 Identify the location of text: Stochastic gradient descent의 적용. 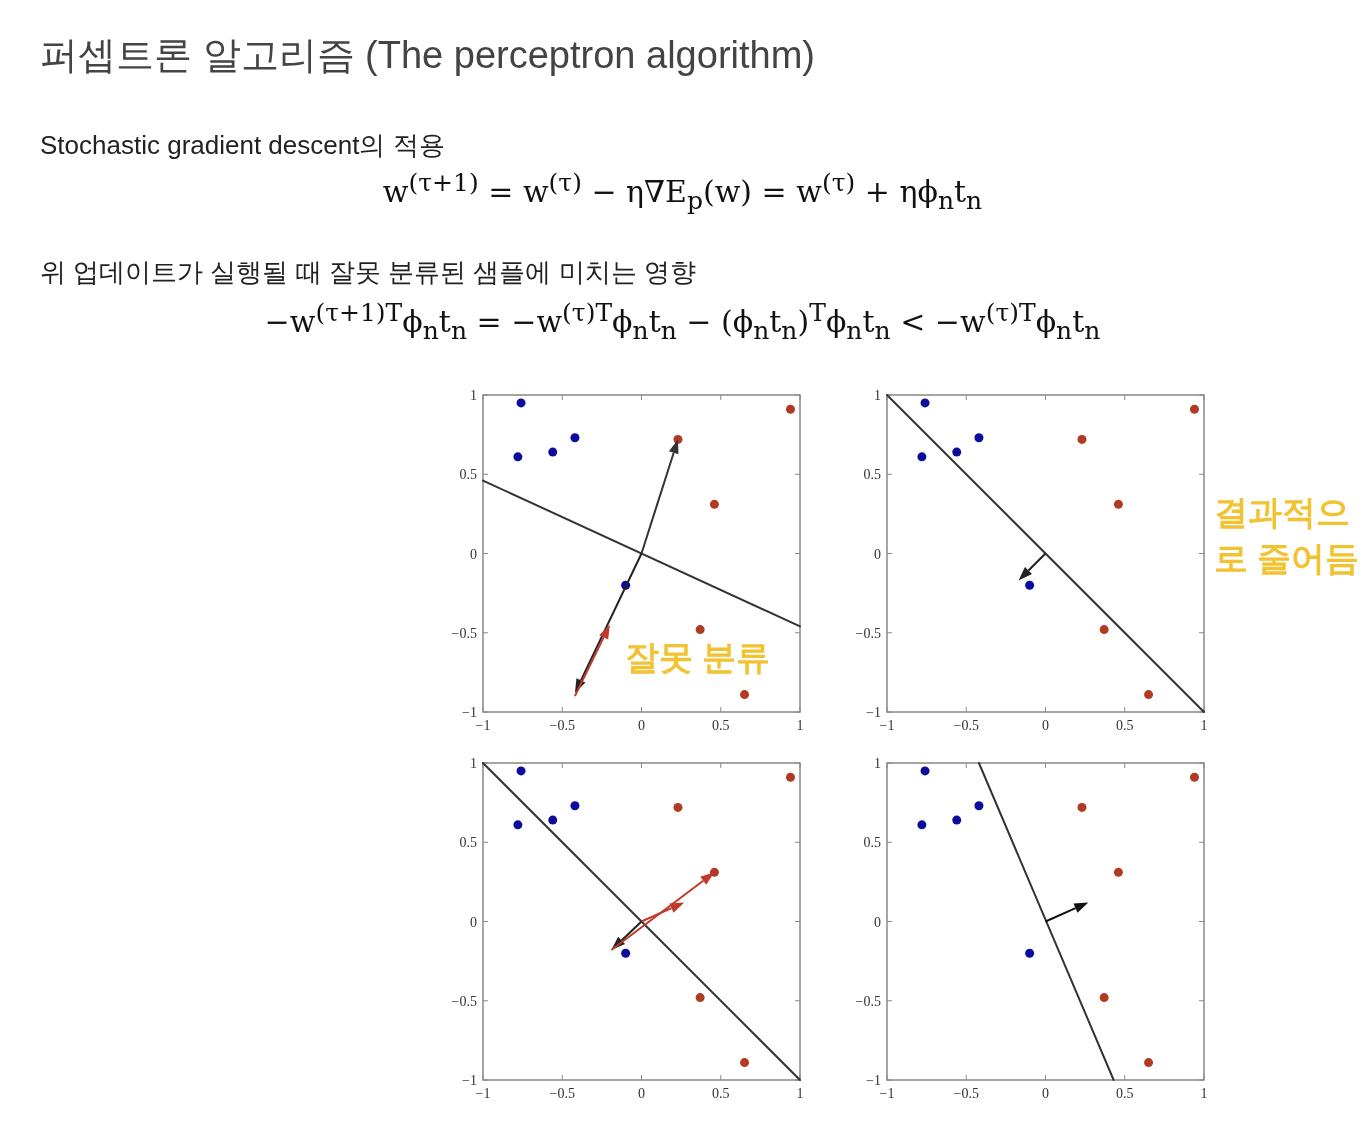
(242, 145).